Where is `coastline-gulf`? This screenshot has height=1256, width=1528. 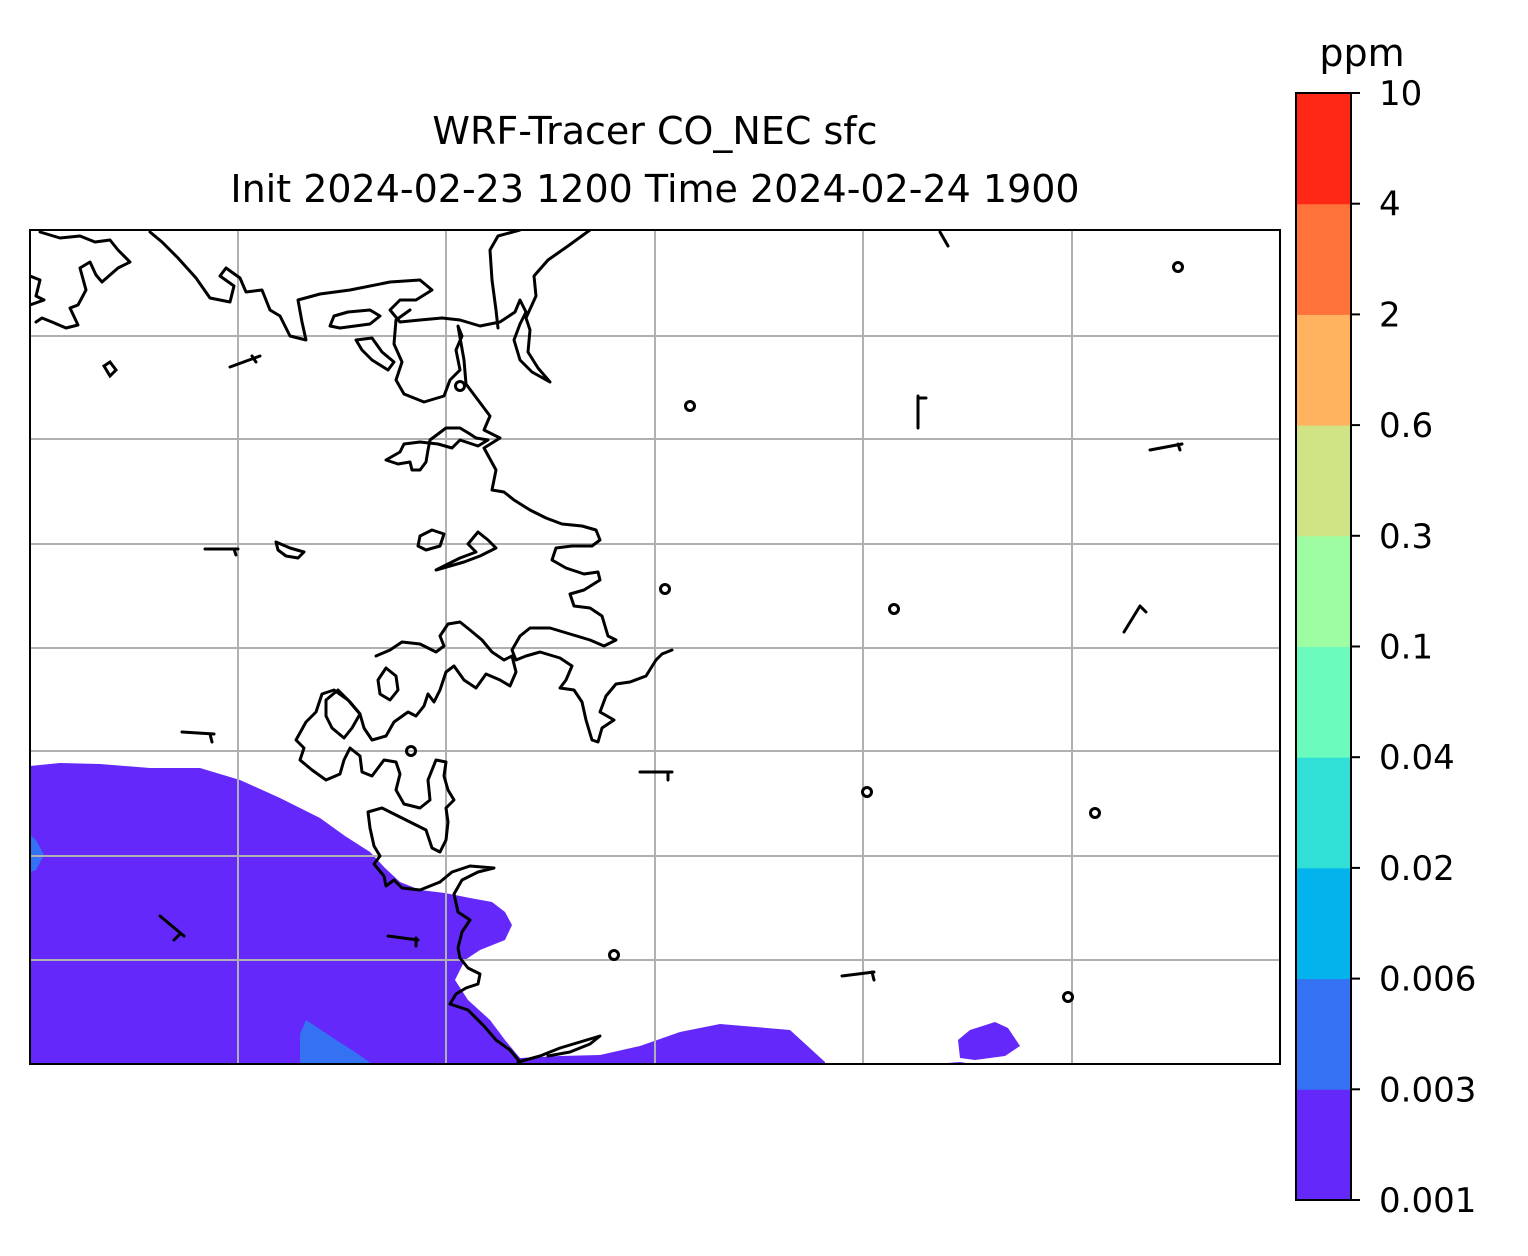
coastline-gulf is located at coordinates (505, 280).